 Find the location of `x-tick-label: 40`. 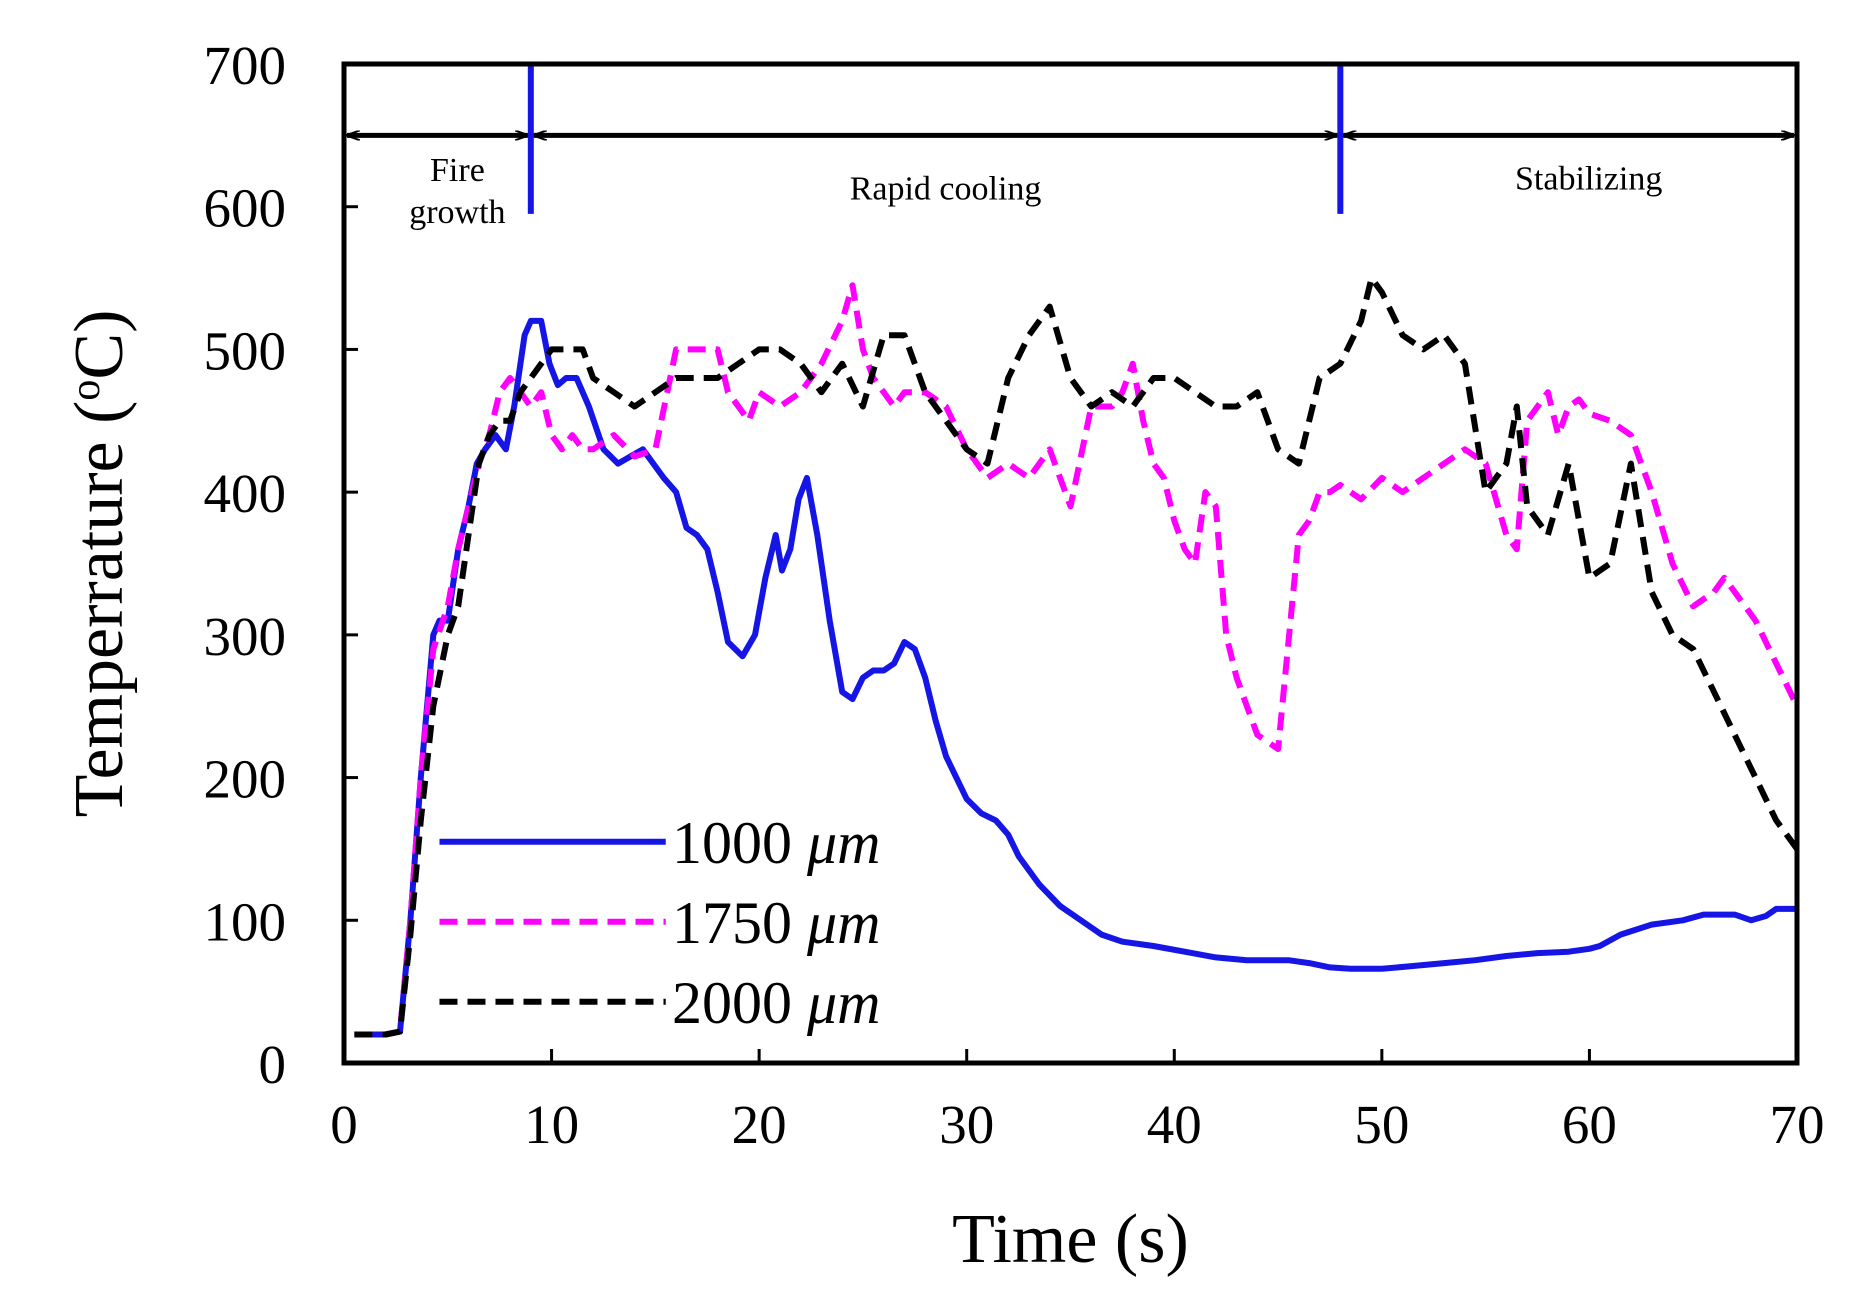

x-tick-label: 40 is located at coordinates (1174, 1124).